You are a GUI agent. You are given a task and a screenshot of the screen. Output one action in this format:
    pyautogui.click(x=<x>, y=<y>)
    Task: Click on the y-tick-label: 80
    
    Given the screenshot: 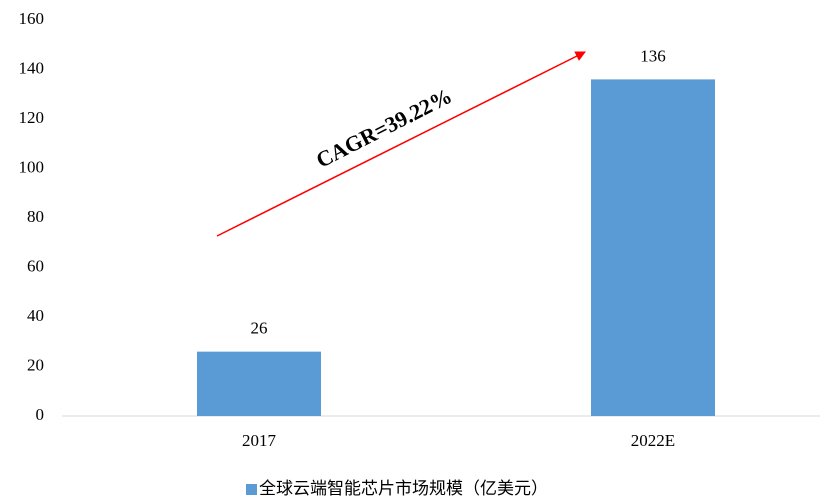 What is the action you would take?
    pyautogui.click(x=35, y=216)
    